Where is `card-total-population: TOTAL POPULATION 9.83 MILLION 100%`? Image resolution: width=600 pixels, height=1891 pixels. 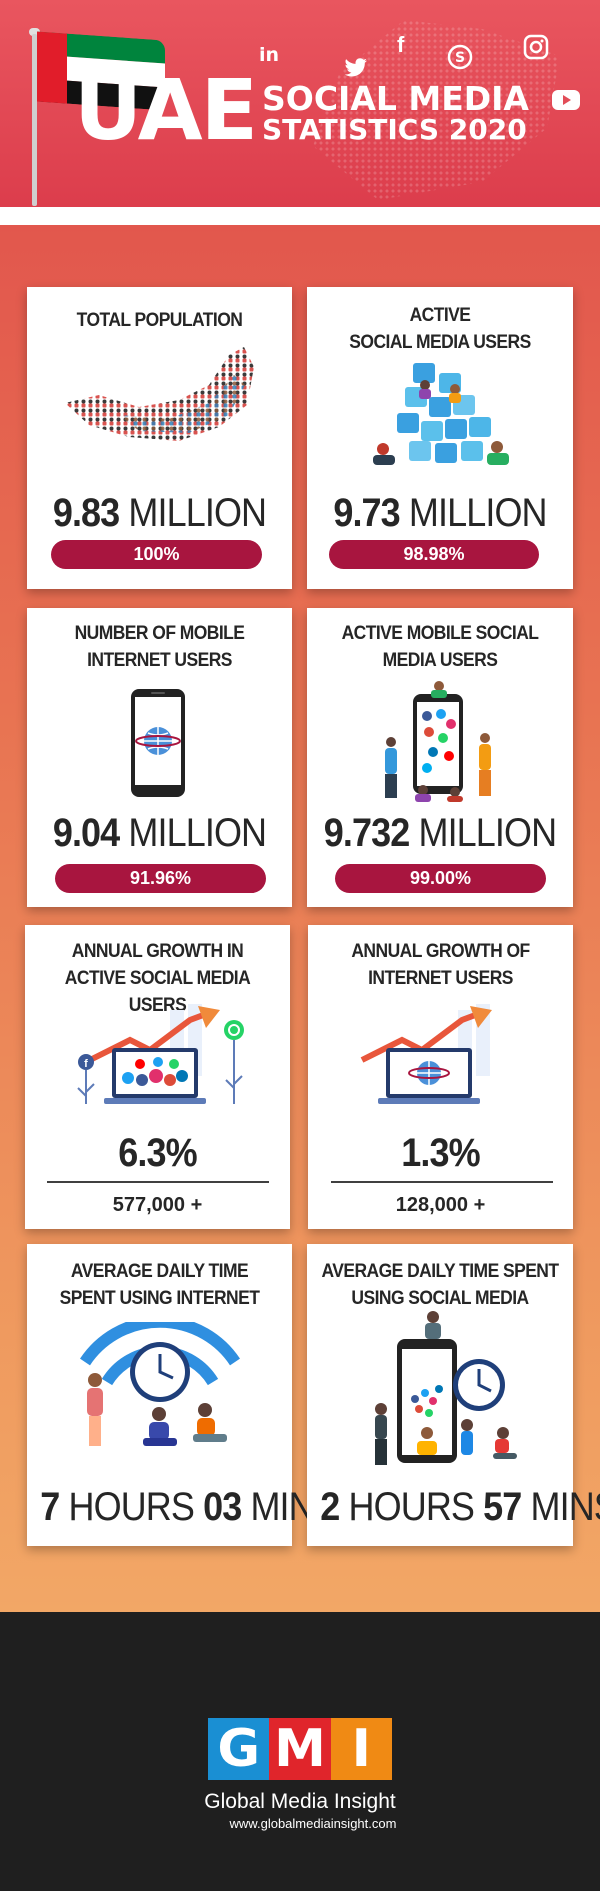 card-total-population: TOTAL POPULATION 9.83 MILLION 100% is located at coordinates (159, 438).